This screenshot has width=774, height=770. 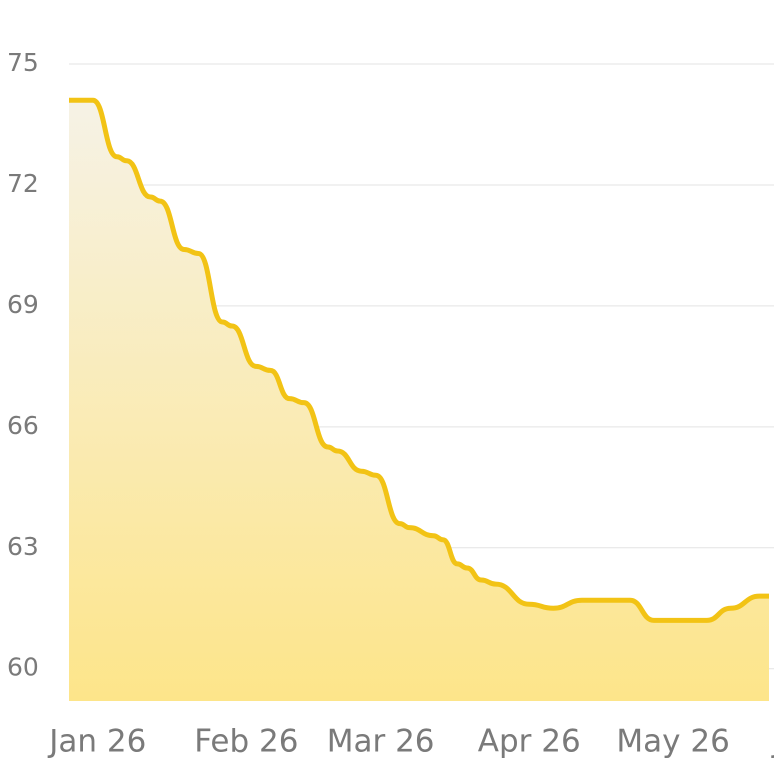 What do you see at coordinates (772, 742) in the screenshot?
I see `x-tick-label: Jun 26` at bounding box center [772, 742].